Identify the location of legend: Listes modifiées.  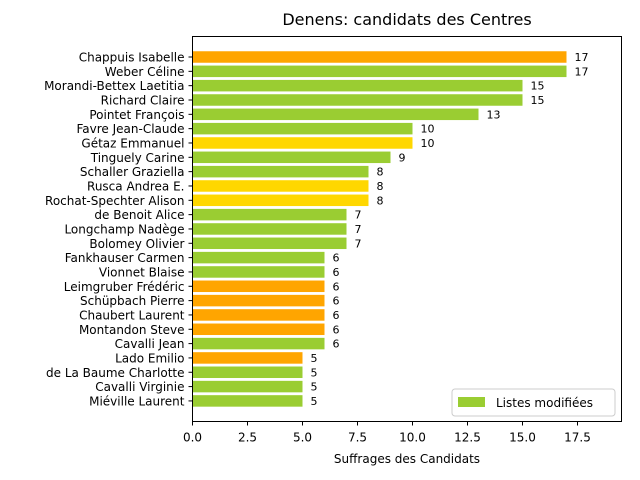
(533, 402).